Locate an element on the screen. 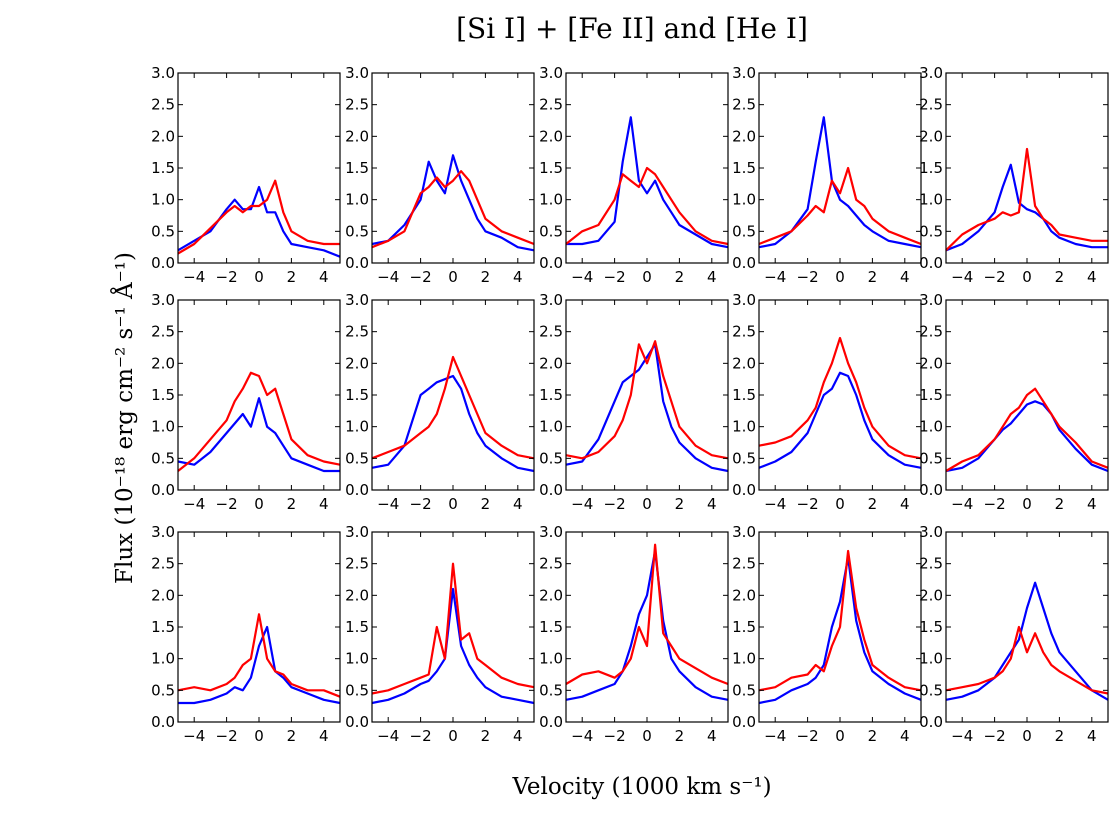 This screenshot has height=816, width=1117. panel-r2-c2: 0.0 0.5 1.0 1.5 2.0 2.5 3.0 −4 −2 0 2 4 is located at coordinates (440, 402).